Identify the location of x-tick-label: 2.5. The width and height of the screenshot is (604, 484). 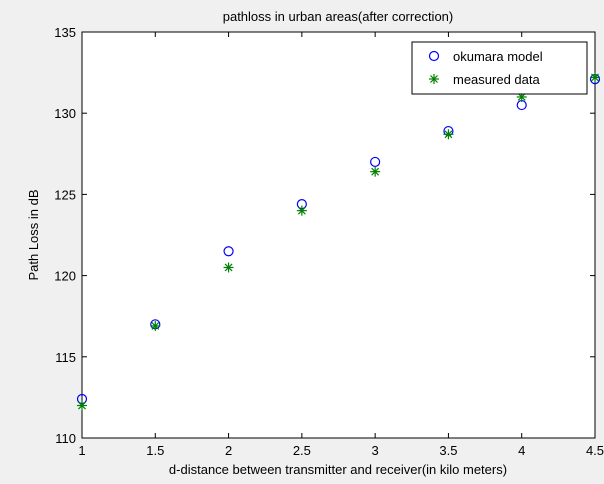
(302, 450).